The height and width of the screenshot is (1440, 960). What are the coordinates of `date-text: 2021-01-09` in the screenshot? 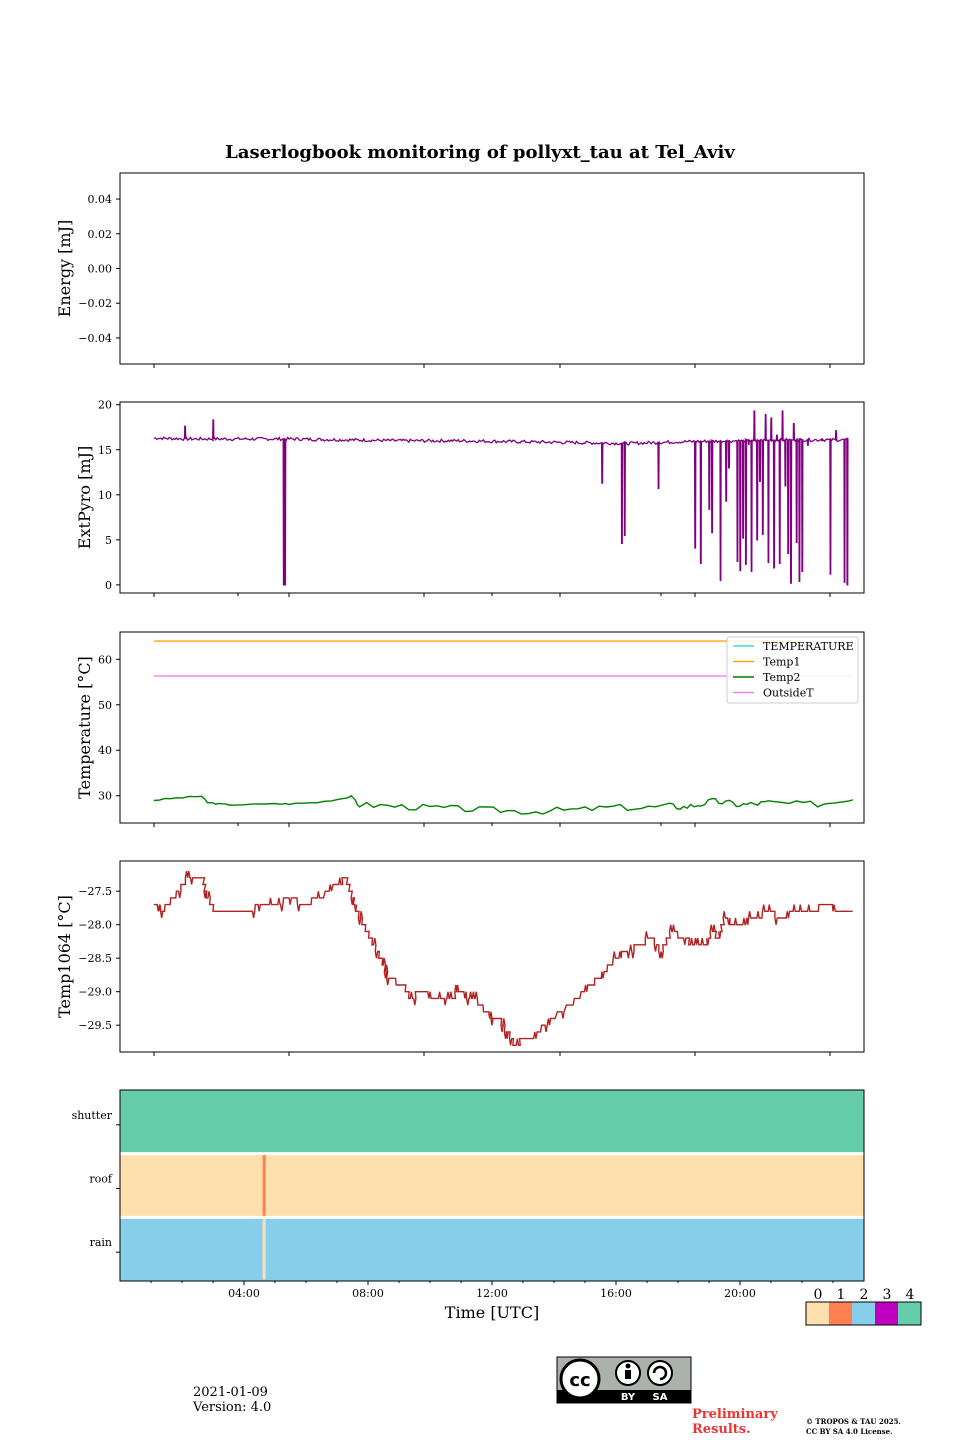 It's located at (230, 1392).